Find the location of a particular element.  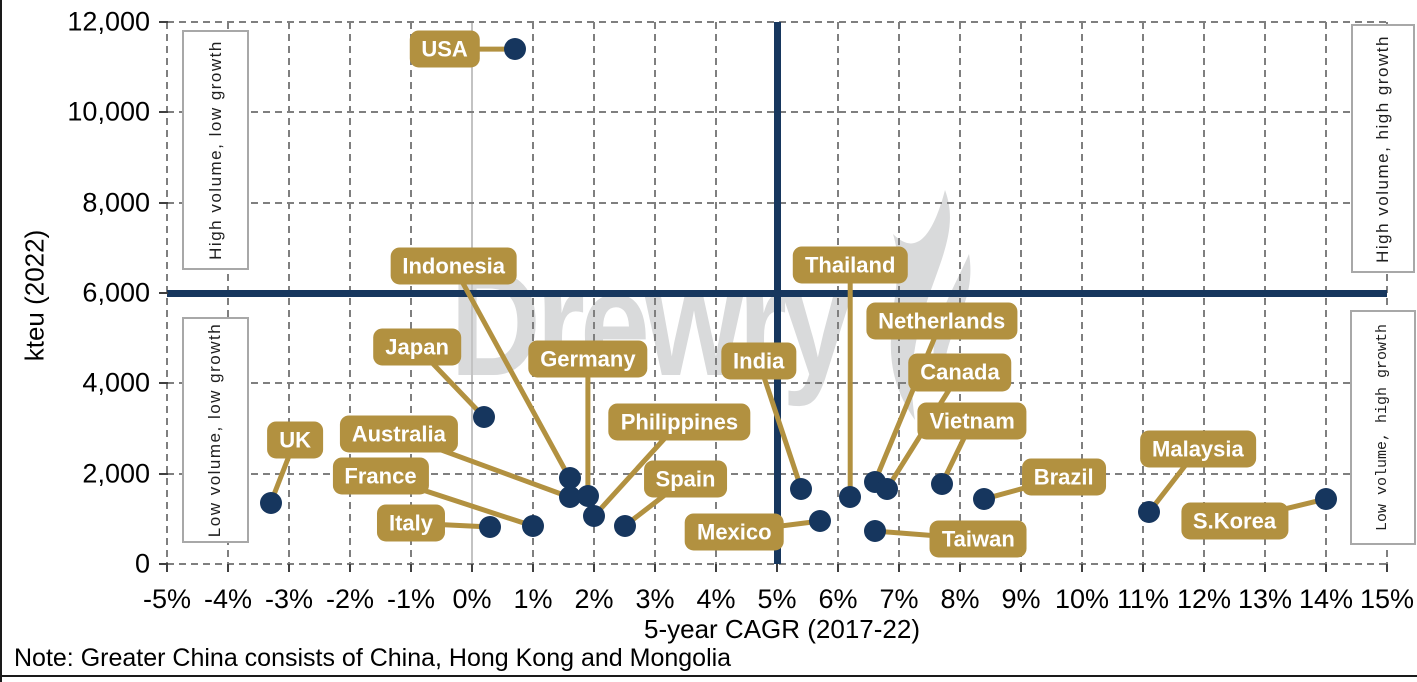

y-tick-label: 6,000 is located at coordinates (116, 292).